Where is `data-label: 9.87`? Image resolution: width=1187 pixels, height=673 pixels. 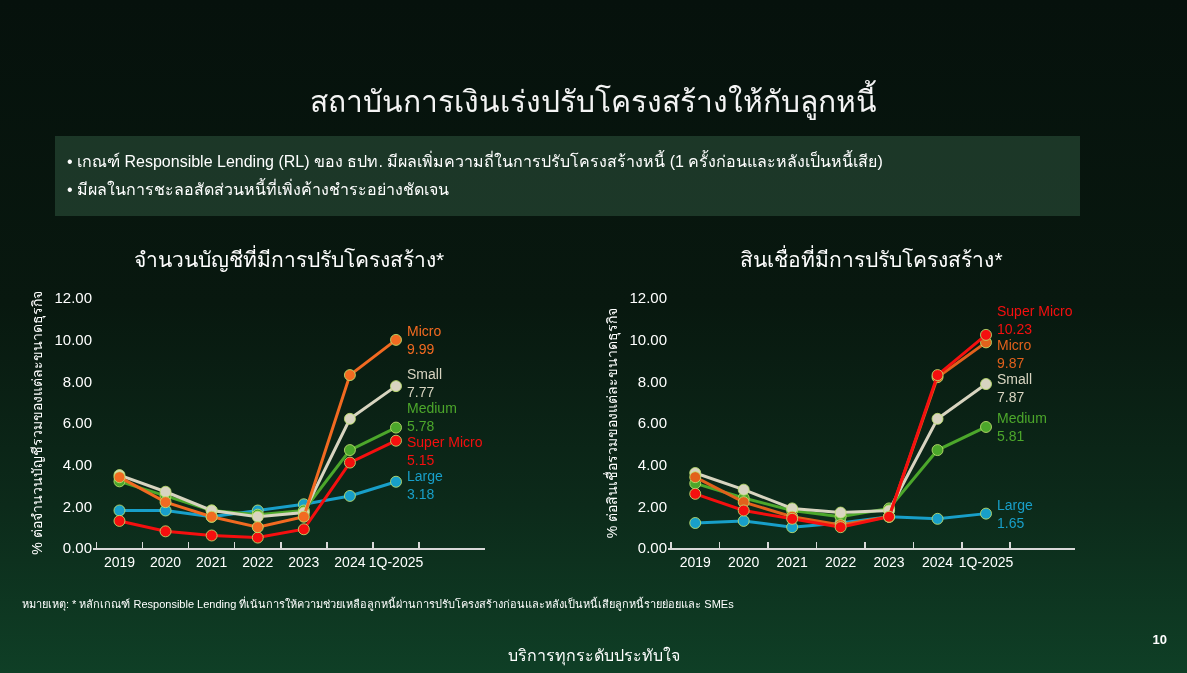 data-label: 9.87 is located at coordinates (1011, 363).